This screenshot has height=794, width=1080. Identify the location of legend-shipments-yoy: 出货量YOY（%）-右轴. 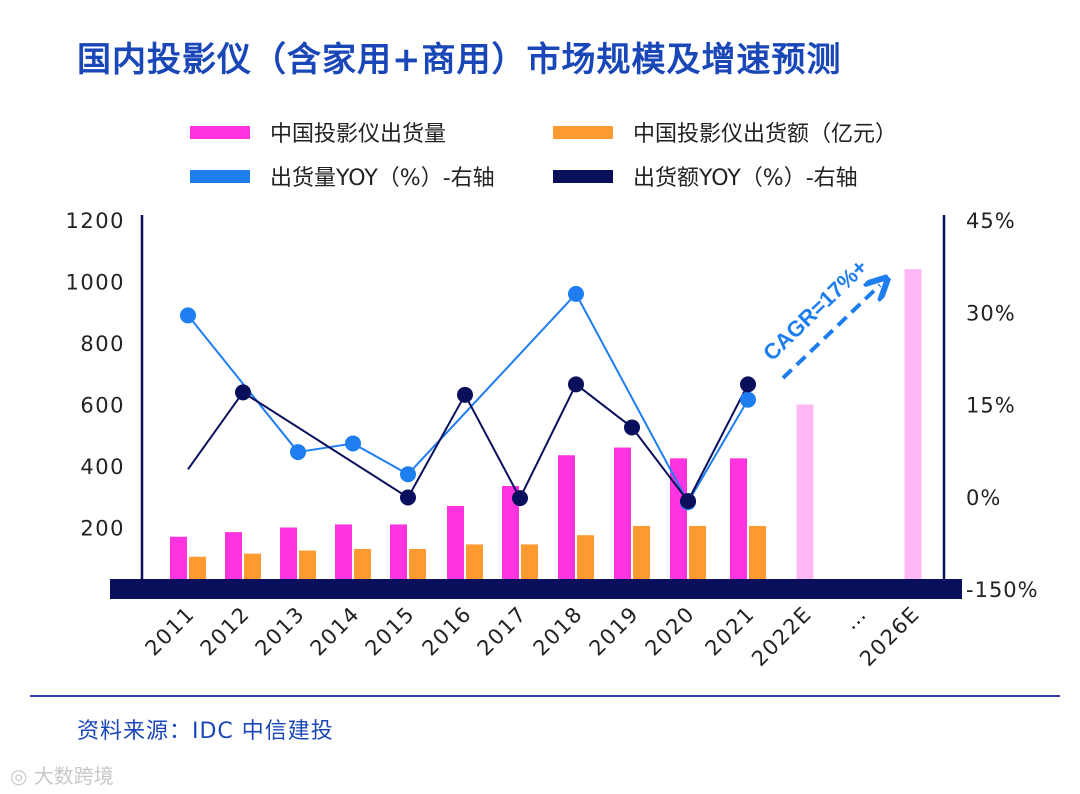
(342, 176).